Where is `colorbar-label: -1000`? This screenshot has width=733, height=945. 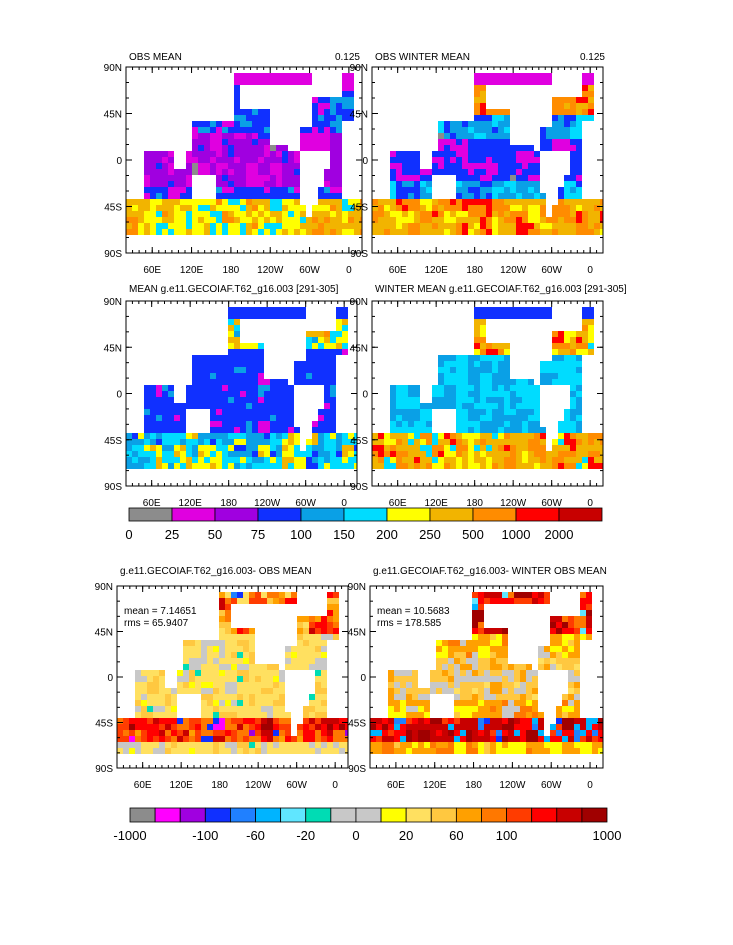 colorbar-label: -1000 is located at coordinates (129, 835).